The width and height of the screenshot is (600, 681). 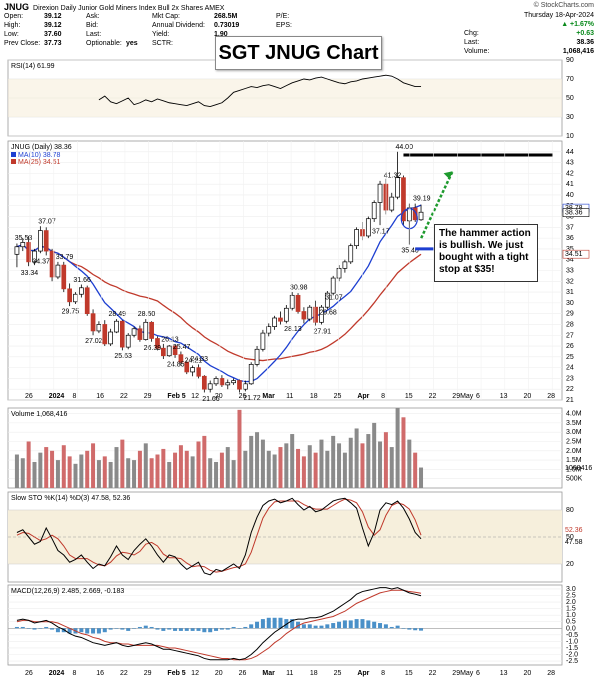 What do you see at coordinates (194, 360) in the screenshot?
I see `price-point-label: 24.21` at bounding box center [194, 360].